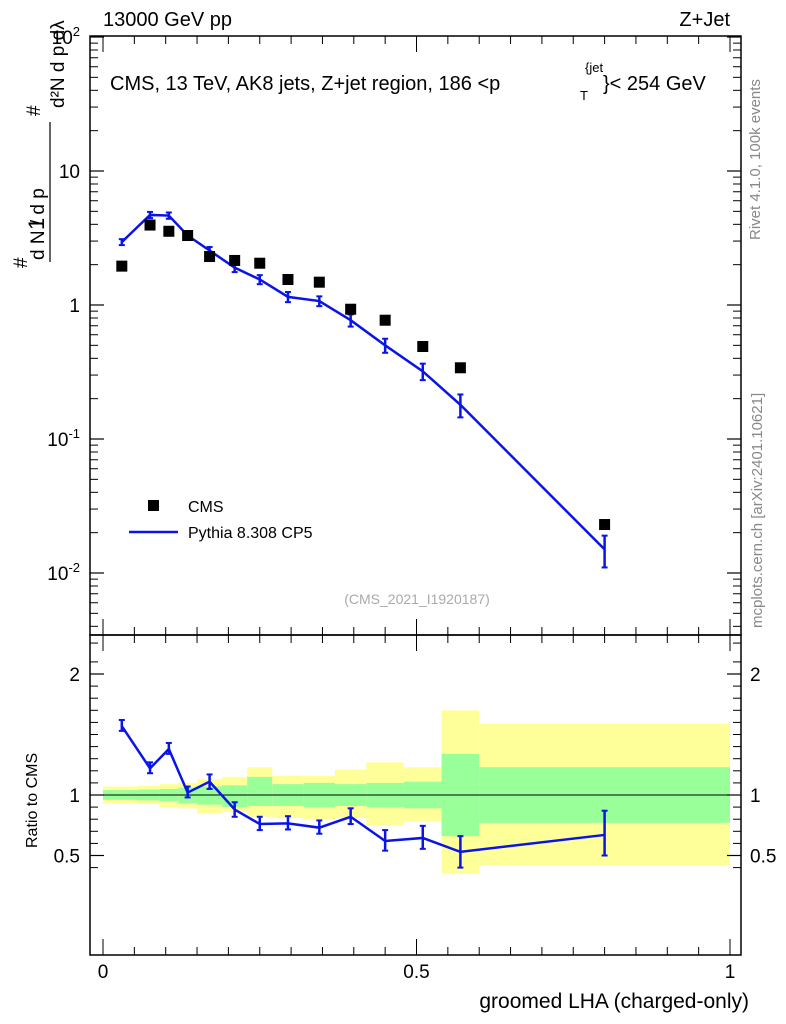  What do you see at coordinates (763, 857) in the screenshot?
I see `ratio-y-tick-label-right: 0.5` at bounding box center [763, 857].